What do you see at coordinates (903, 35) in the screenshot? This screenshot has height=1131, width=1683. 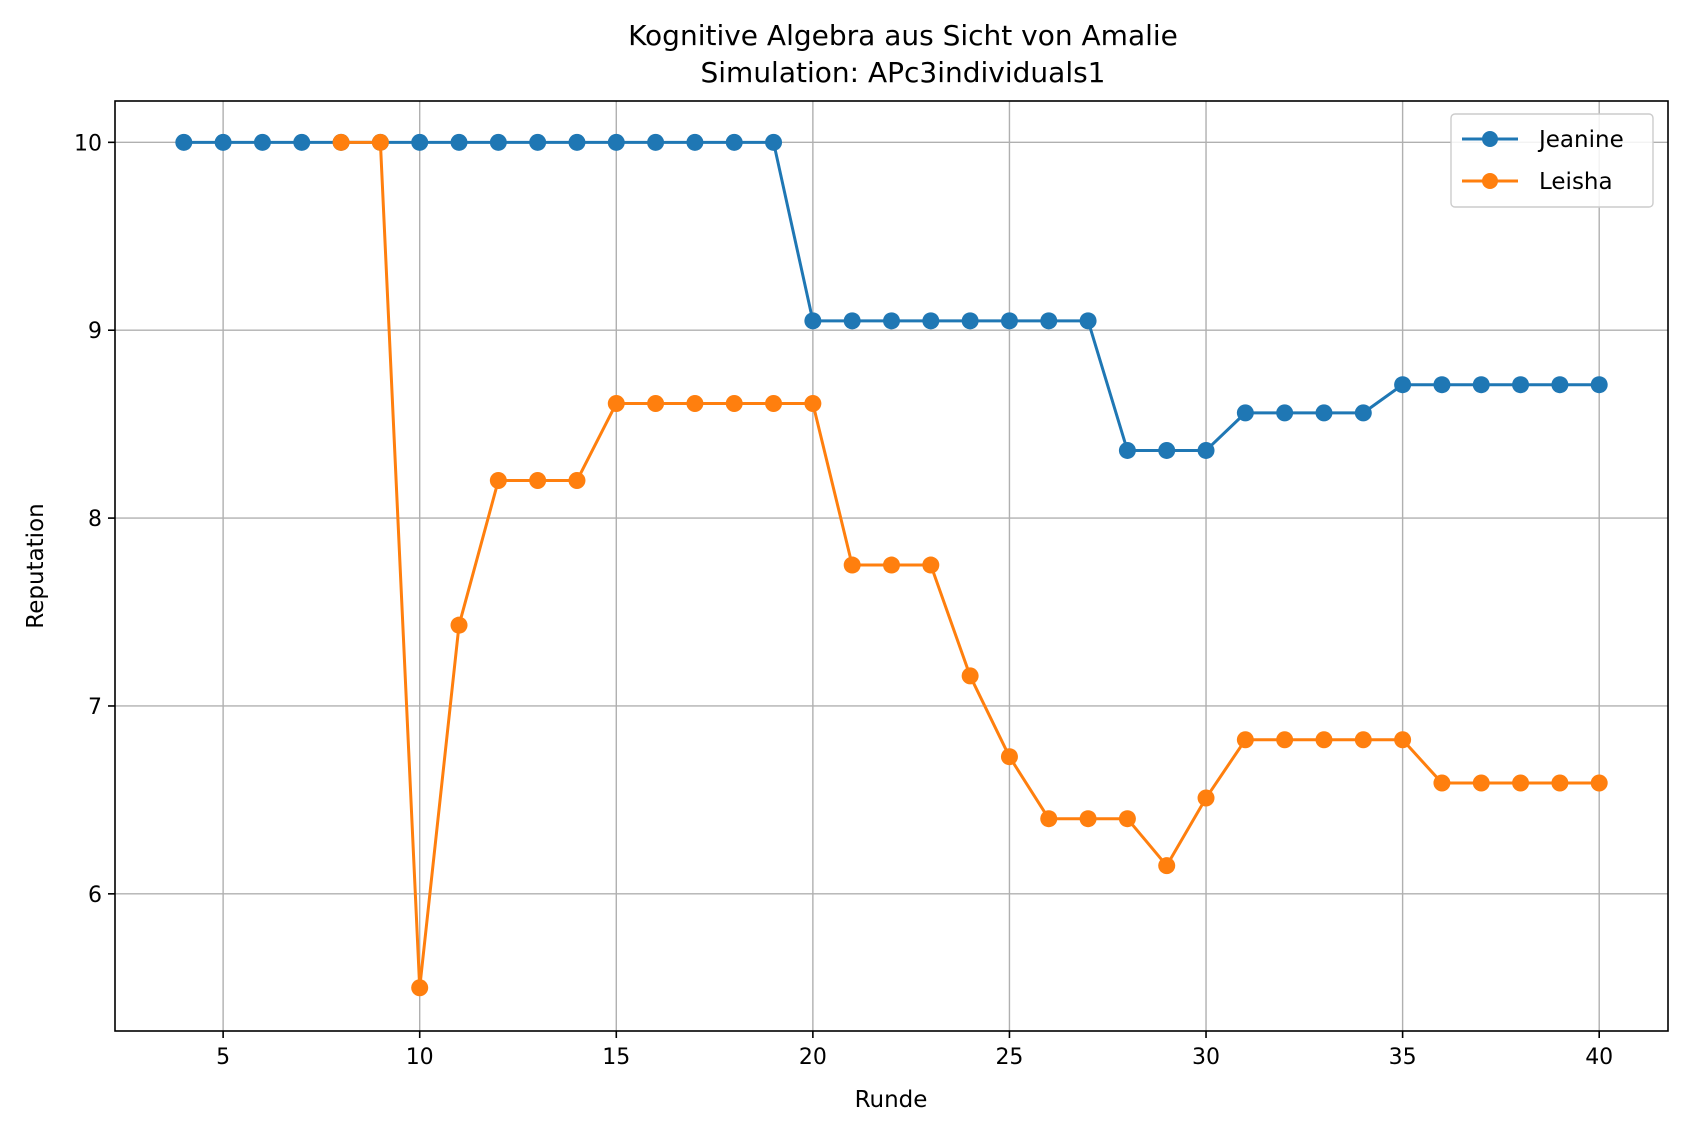 I see `chart-title: Kognitive Algebra aus Sicht von Amalie` at bounding box center [903, 35].